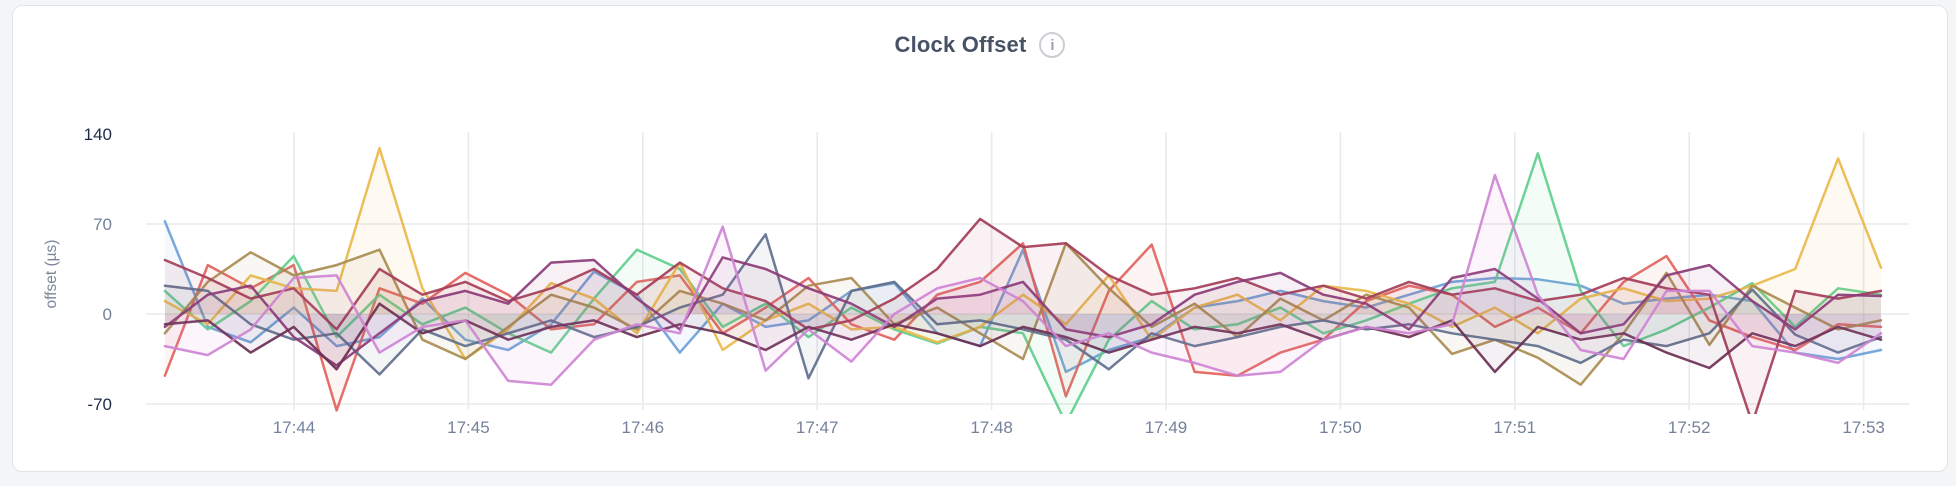  I want to click on series-area-s9, so click(1022, 337).